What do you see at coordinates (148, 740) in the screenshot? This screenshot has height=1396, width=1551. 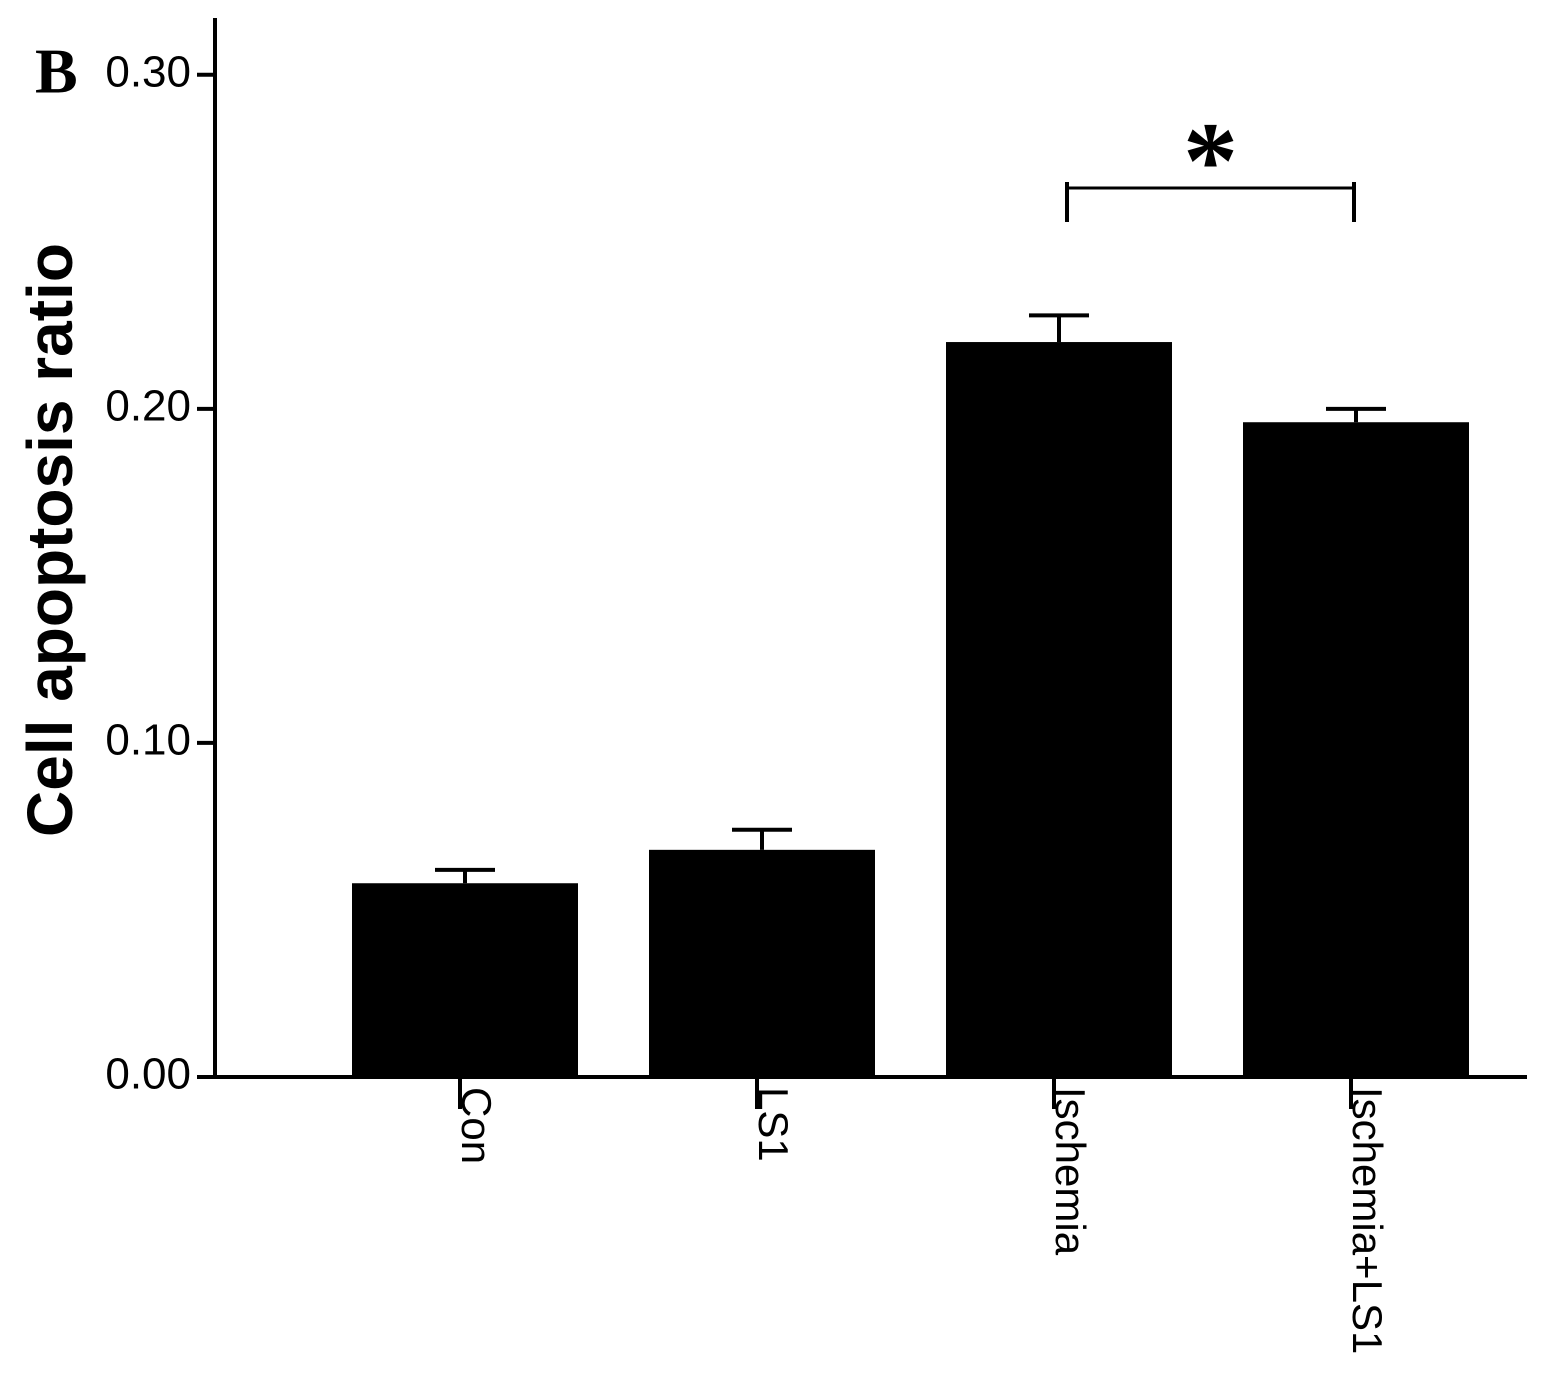 I see `y-tick-label: 0.10` at bounding box center [148, 740].